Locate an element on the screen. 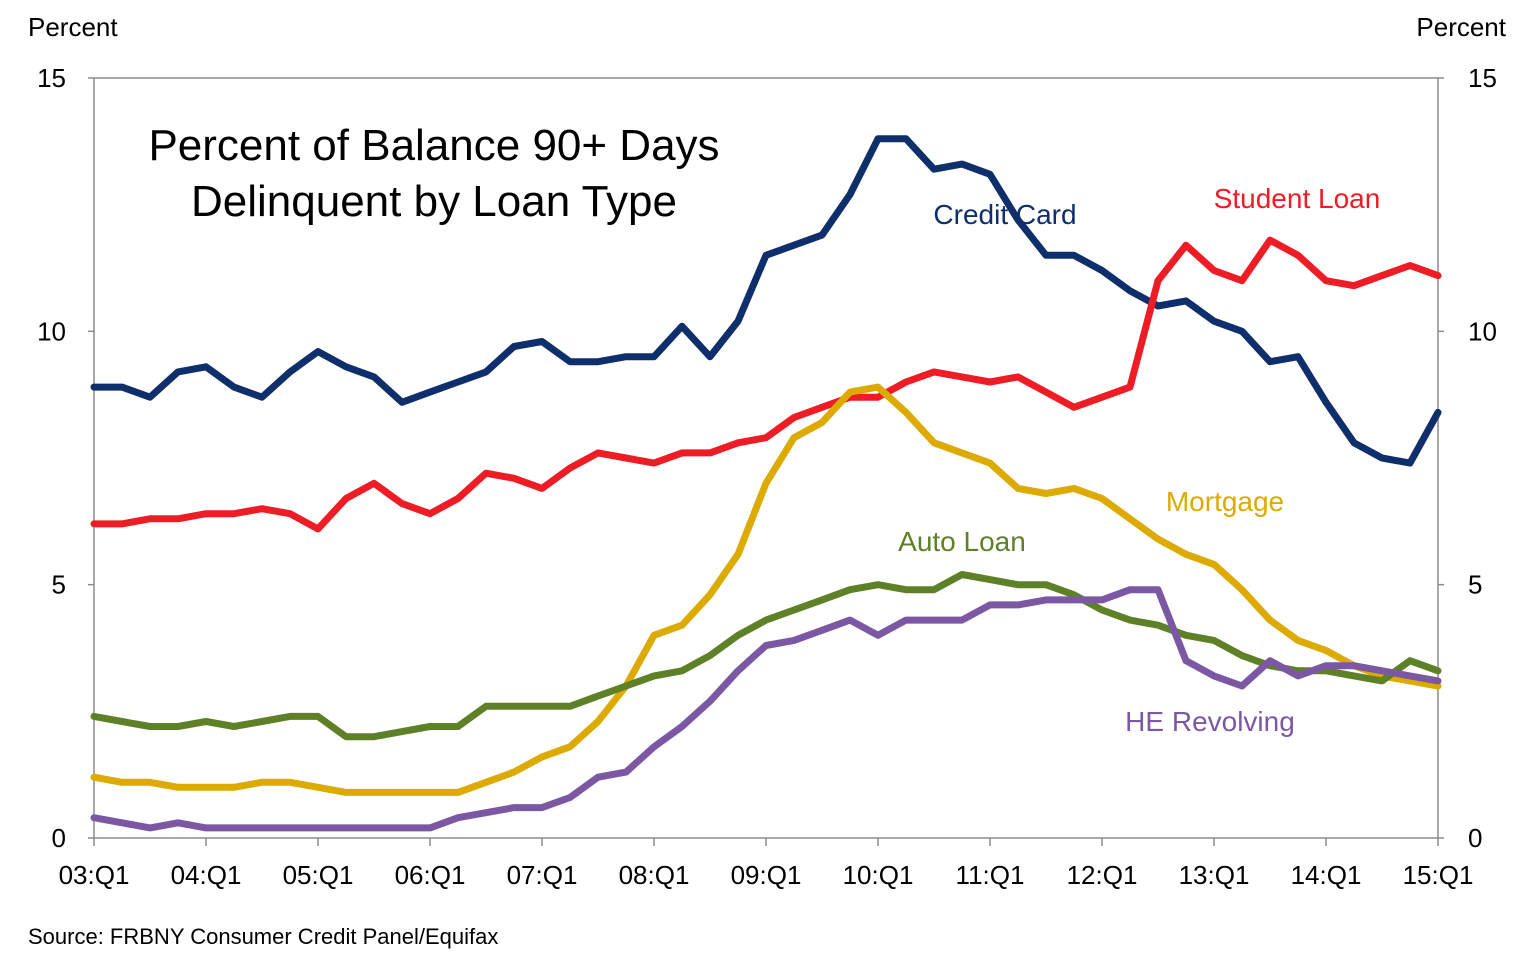 Image resolution: width=1528 pixels, height=968 pixels. x-tick-label: 04:Q1 is located at coordinates (206, 875).